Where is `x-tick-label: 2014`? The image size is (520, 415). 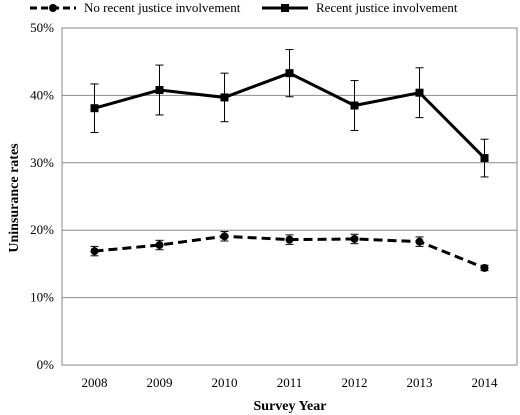
x-tick-label: 2014 is located at coordinates (485, 382).